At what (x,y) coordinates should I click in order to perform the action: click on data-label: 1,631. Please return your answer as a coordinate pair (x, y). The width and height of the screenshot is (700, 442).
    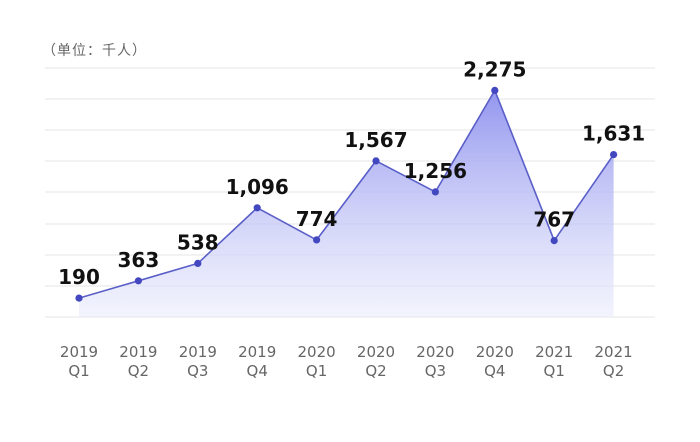
    Looking at the image, I should click on (613, 134).